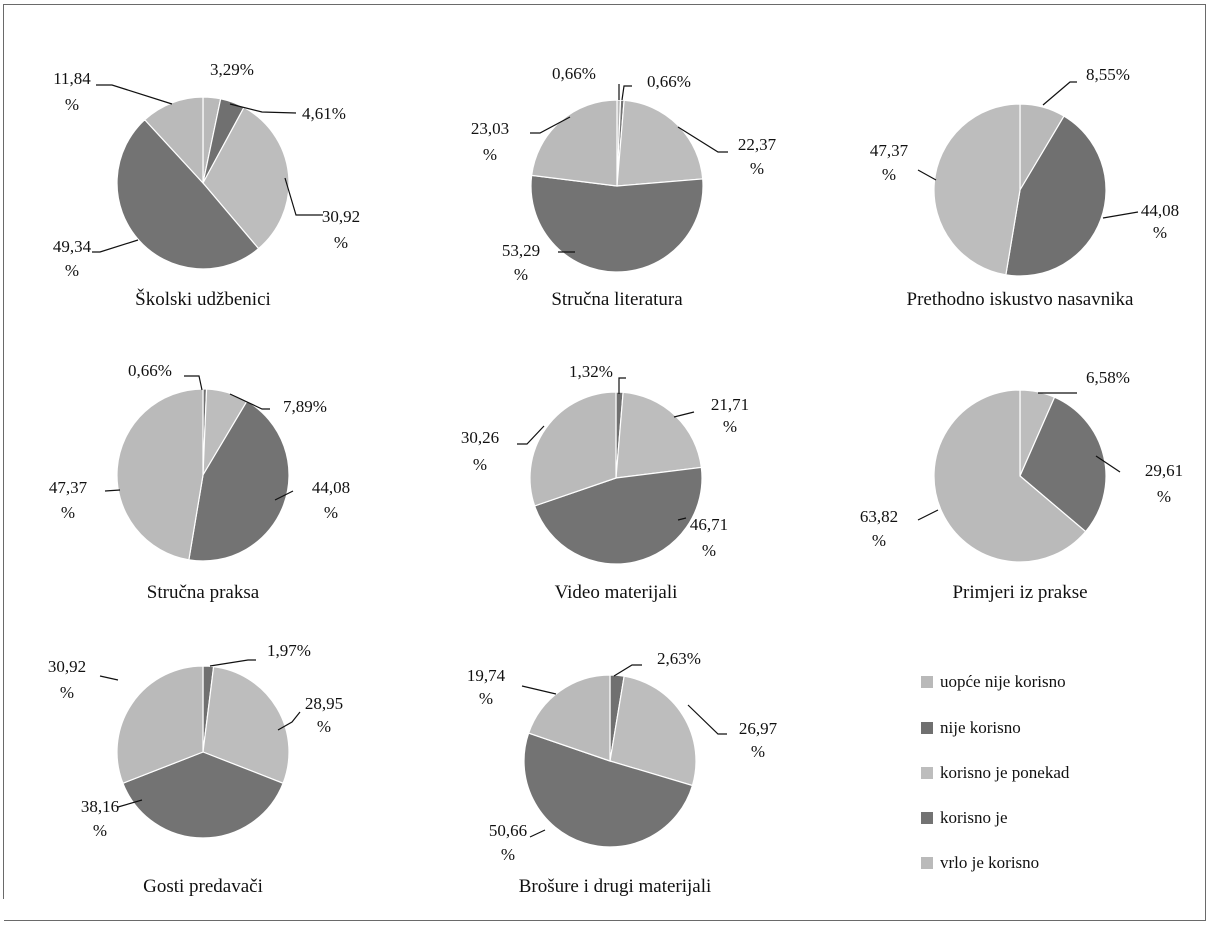 Image resolution: width=1210 pixels, height=925 pixels. Describe the element at coordinates (1021, 485) in the screenshot. I see `pie-primjeri-iz-prakse: 6,58% 29,61% 63,82% Primjeri iz prakse` at that location.